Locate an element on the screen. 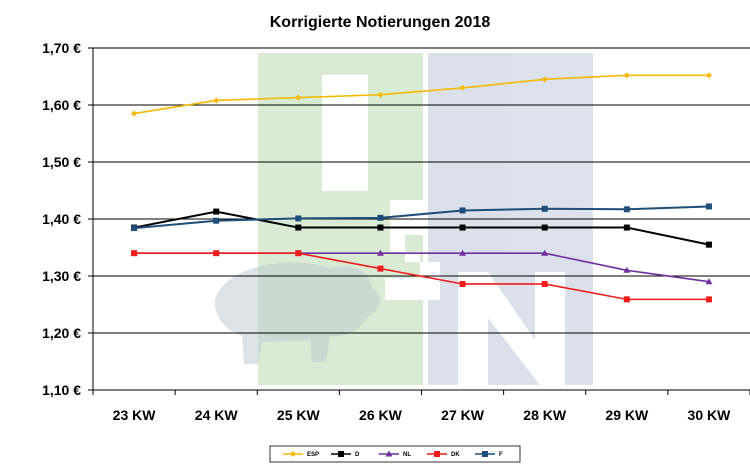 The width and height of the screenshot is (750, 472). y-tick-label: 1,30 € is located at coordinates (61, 276).